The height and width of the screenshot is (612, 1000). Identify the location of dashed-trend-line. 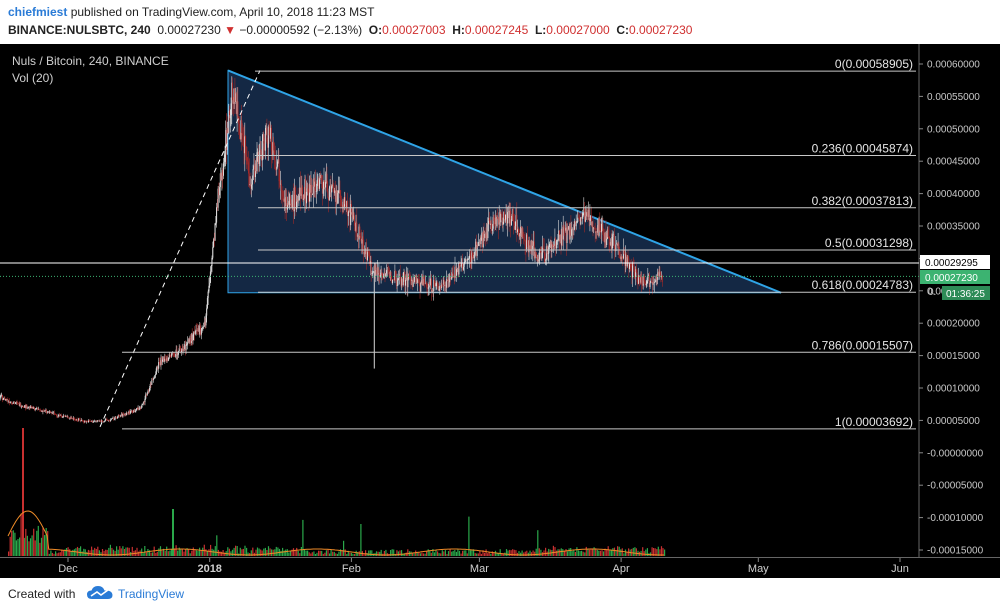
(180, 249).